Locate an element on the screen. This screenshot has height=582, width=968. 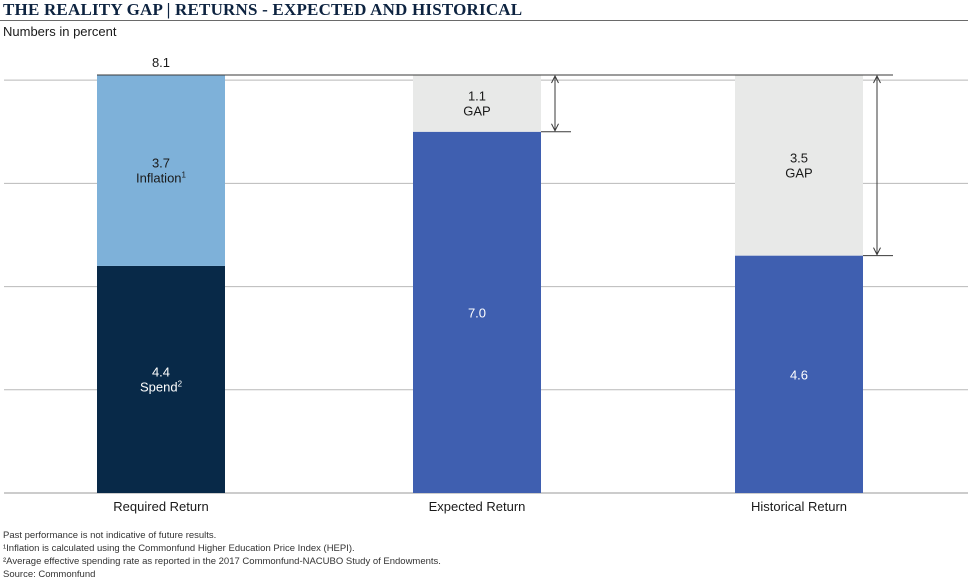
total-value-label: 8.1 is located at coordinates (161, 62).